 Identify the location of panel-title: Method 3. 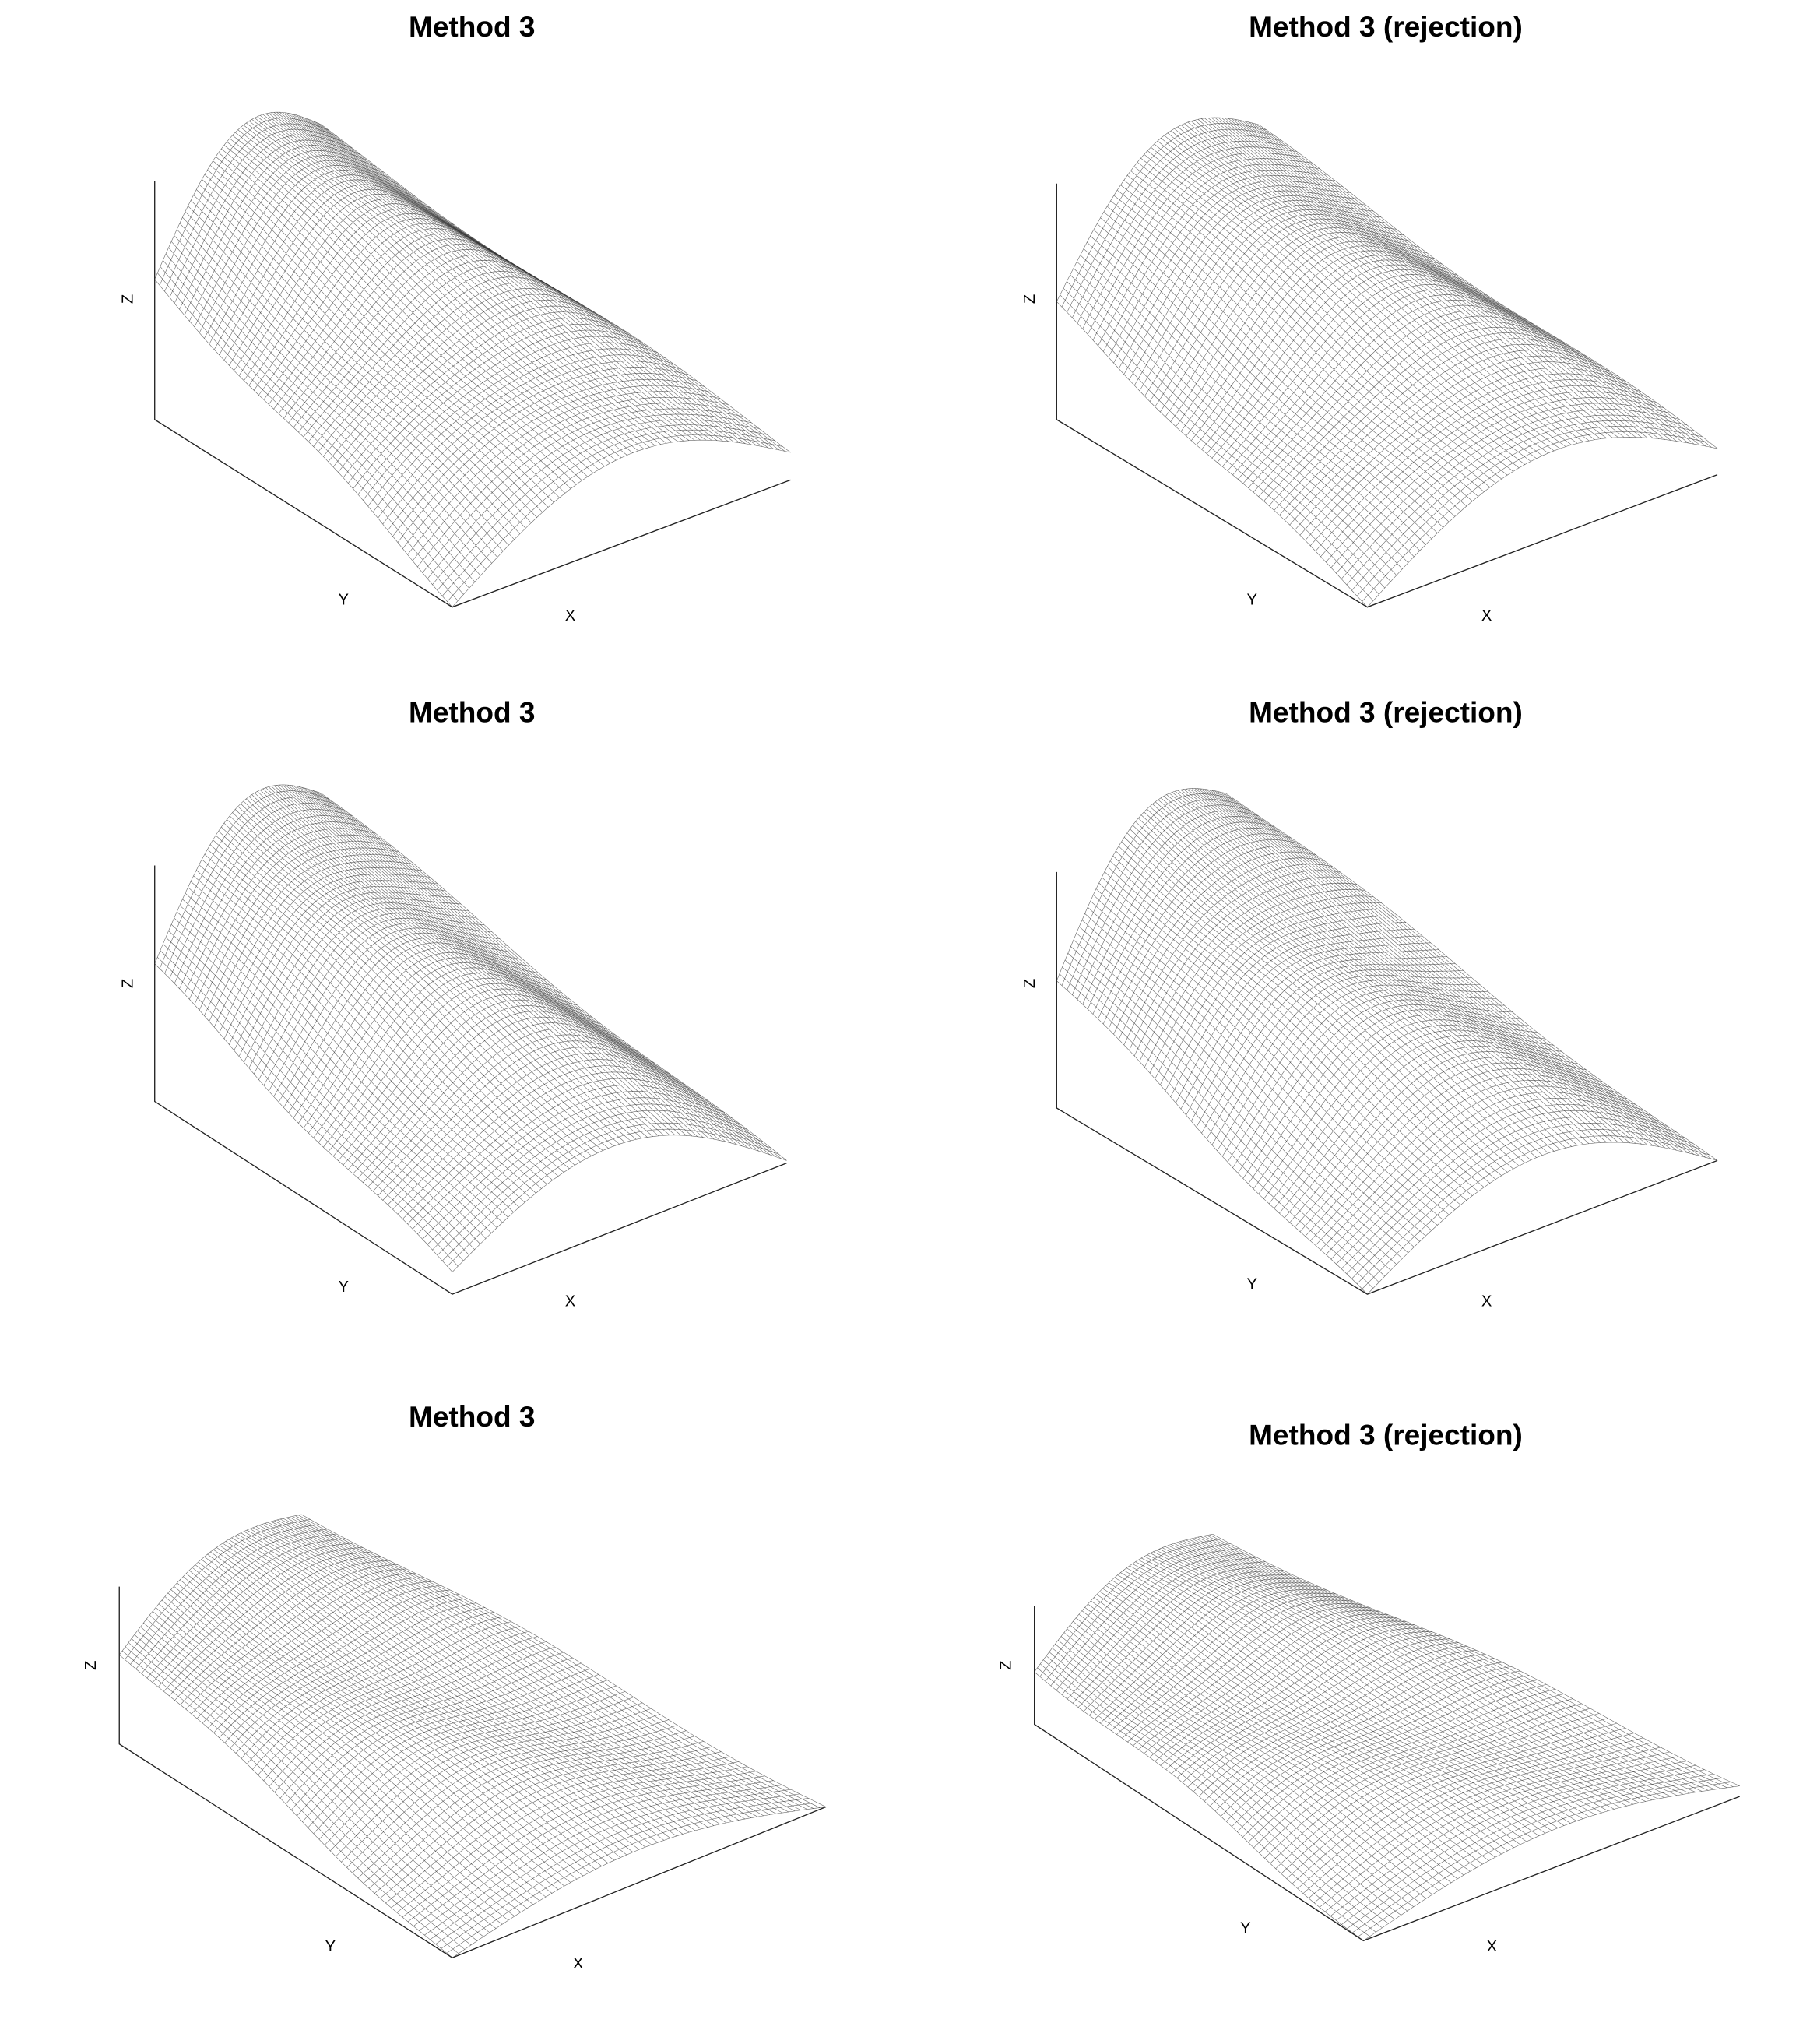
(473, 26).